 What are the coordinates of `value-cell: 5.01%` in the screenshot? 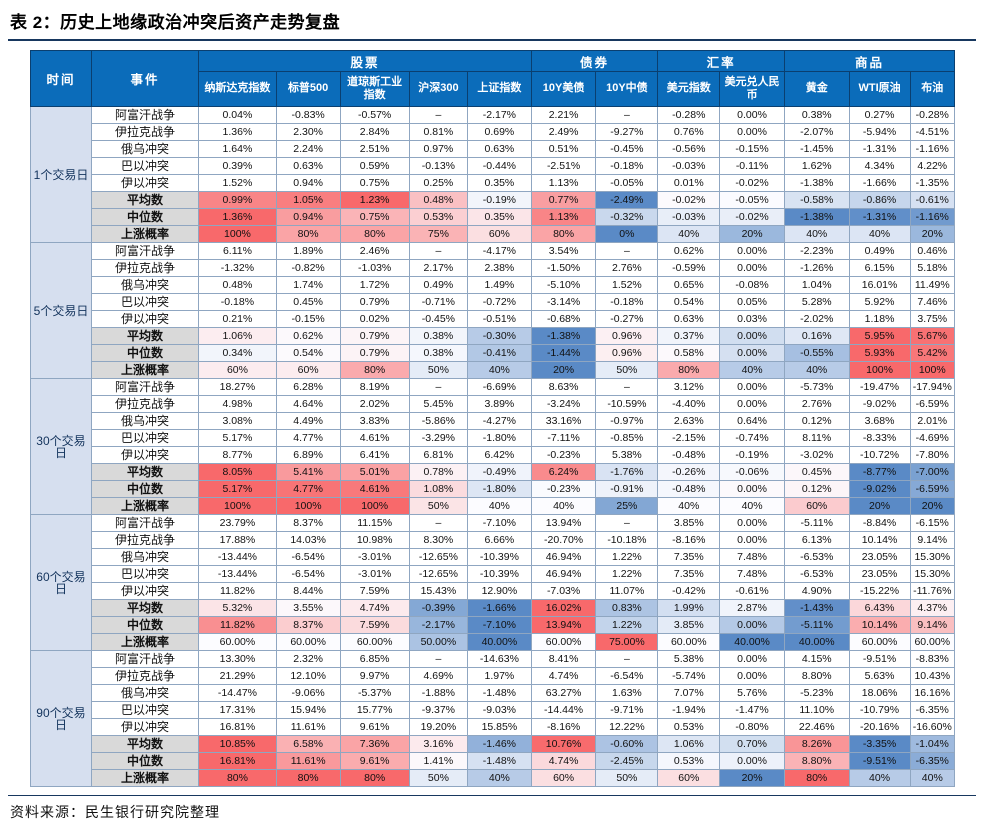 It's located at (374, 472).